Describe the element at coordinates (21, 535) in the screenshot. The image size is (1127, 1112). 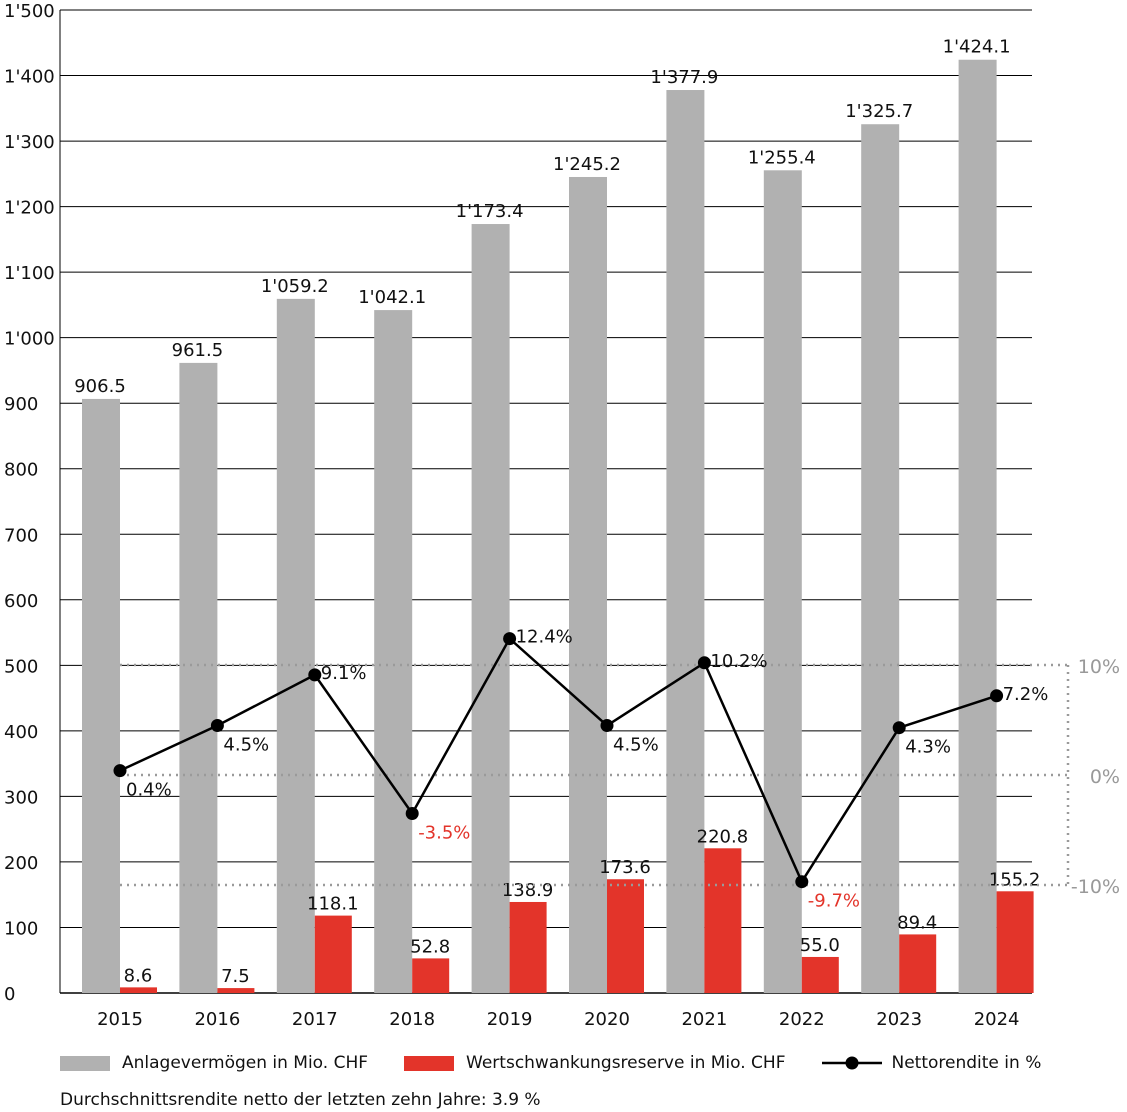
I see `y-tick-label: 700` at that location.